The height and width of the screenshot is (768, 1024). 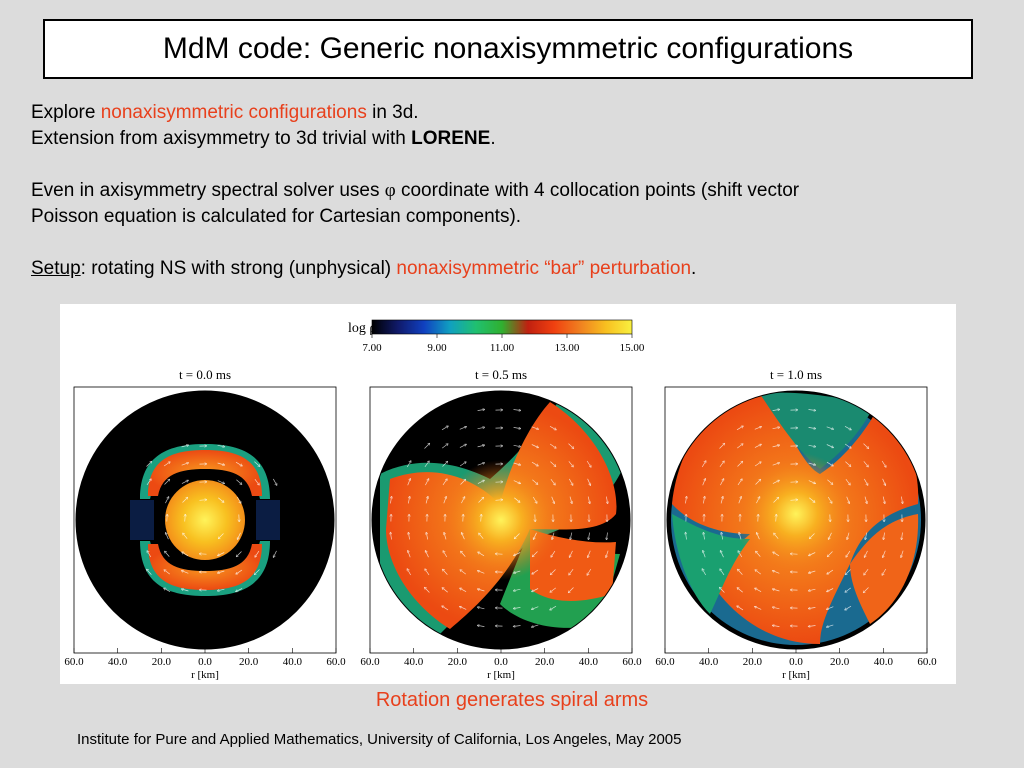 What do you see at coordinates (437, 348) in the screenshot?
I see `colorbar-tick-label: 9.00` at bounding box center [437, 348].